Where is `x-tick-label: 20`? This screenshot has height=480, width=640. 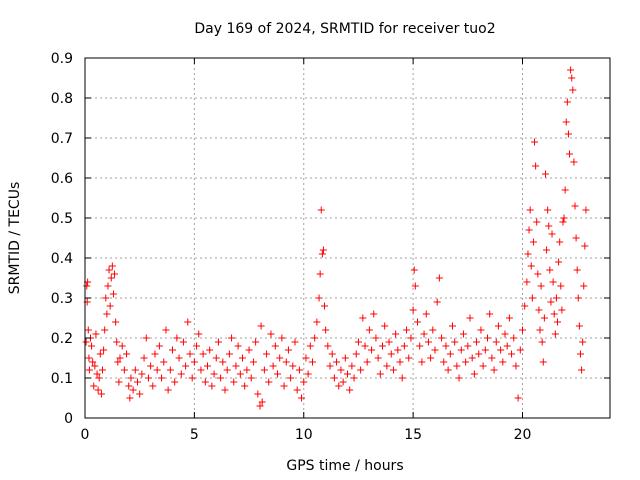 x-tick-label: 20 is located at coordinates (523, 435).